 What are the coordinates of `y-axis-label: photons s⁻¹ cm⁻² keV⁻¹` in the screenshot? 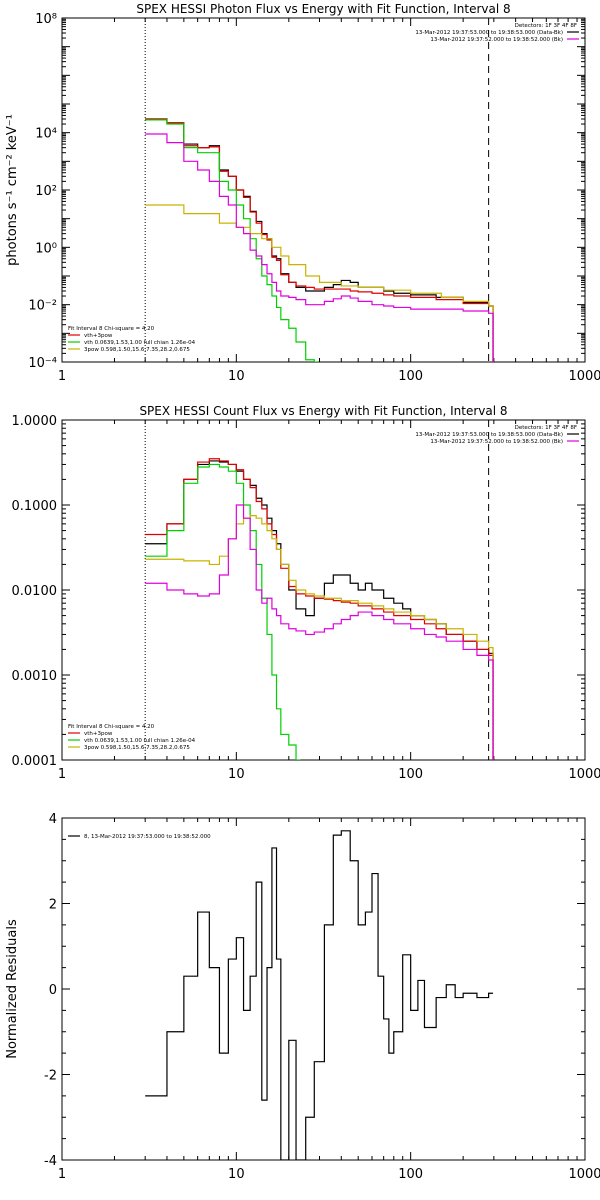 It's located at (12, 190).